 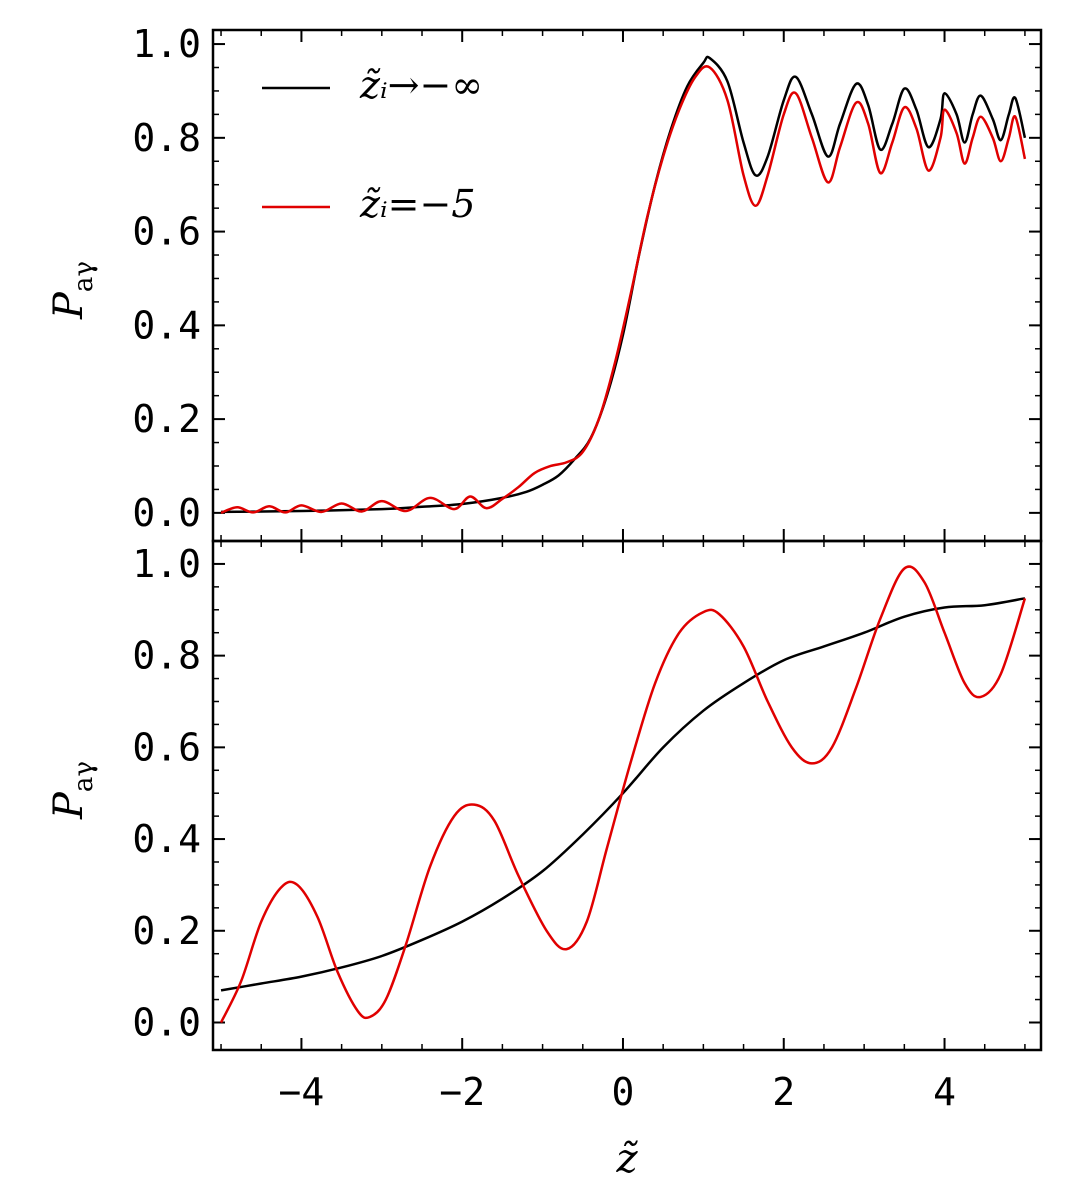 I want to click on x-axis-title: z̃, so click(x=626, y=1159).